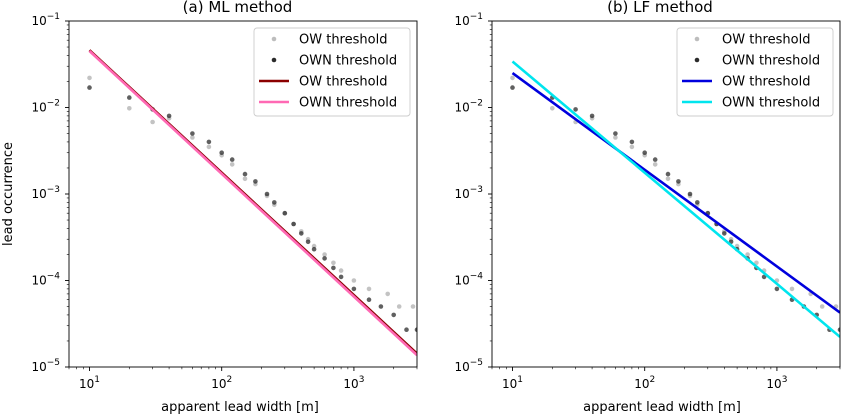  I want to click on x-tick-exponent: 3, so click(362, 380).